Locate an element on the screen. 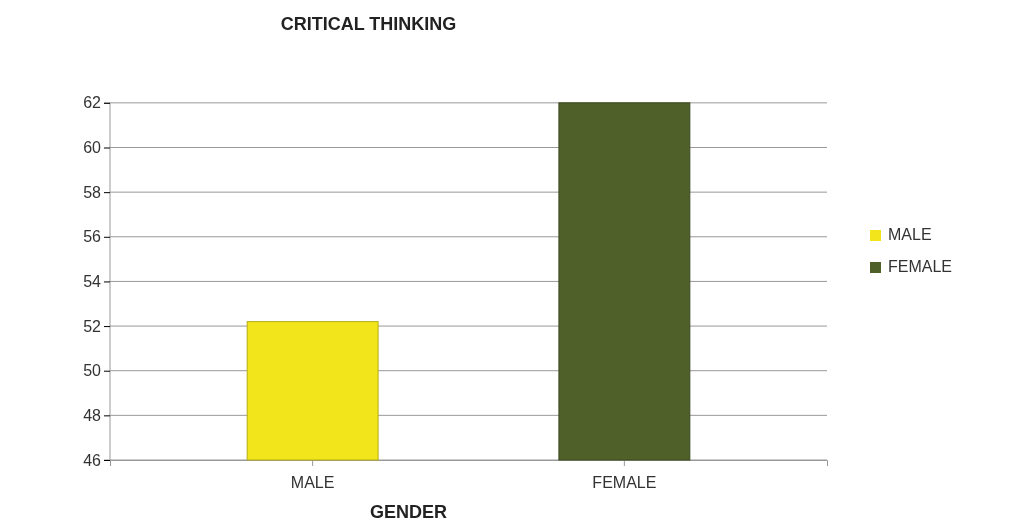  y-tick-label: 48 is located at coordinates (92, 415).